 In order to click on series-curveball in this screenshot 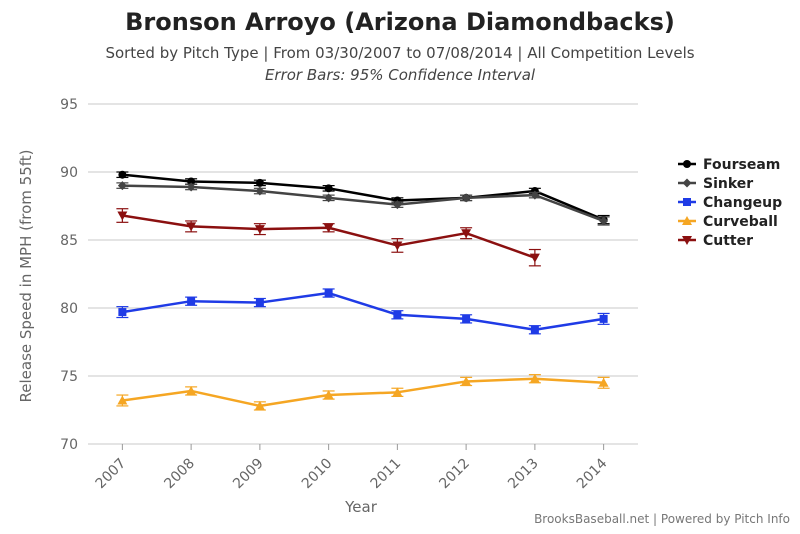, I will do `click(363, 392)`.